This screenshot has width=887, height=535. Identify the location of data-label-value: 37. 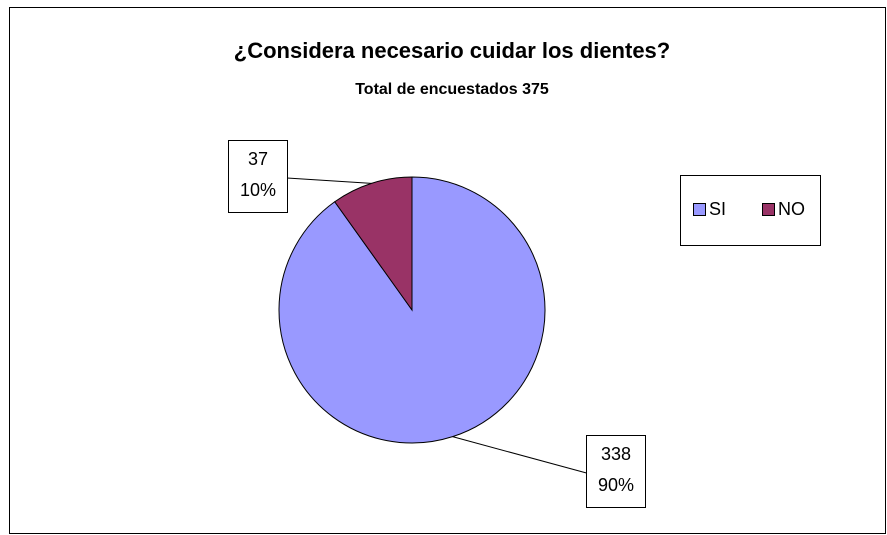
(258, 159).